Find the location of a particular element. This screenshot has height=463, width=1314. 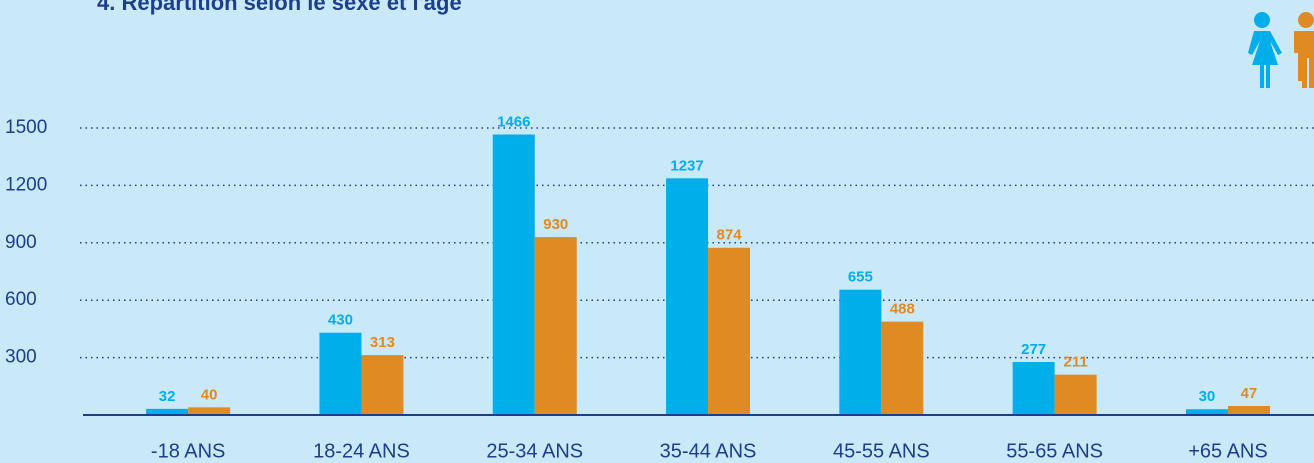

value-label: 1466 is located at coordinates (513, 121).